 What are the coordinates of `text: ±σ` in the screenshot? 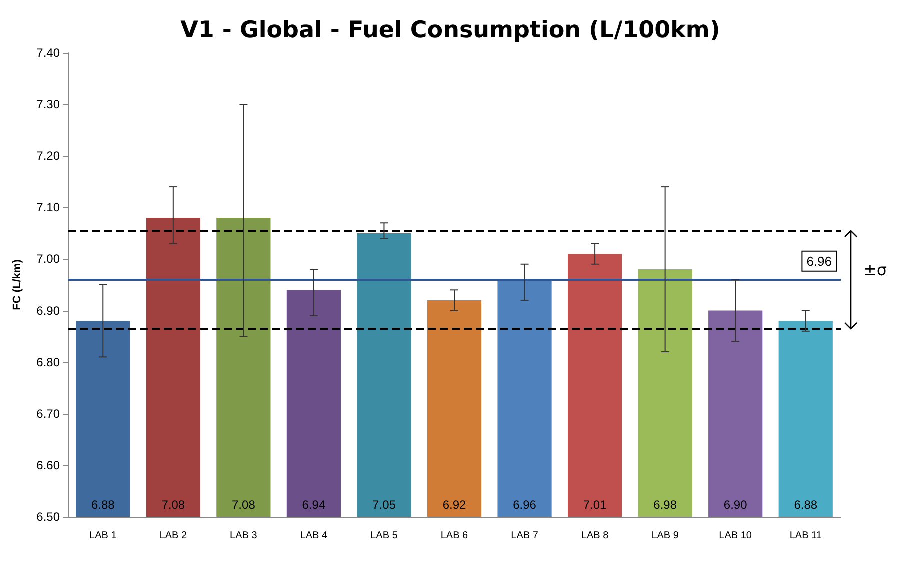 It's located at (875, 270).